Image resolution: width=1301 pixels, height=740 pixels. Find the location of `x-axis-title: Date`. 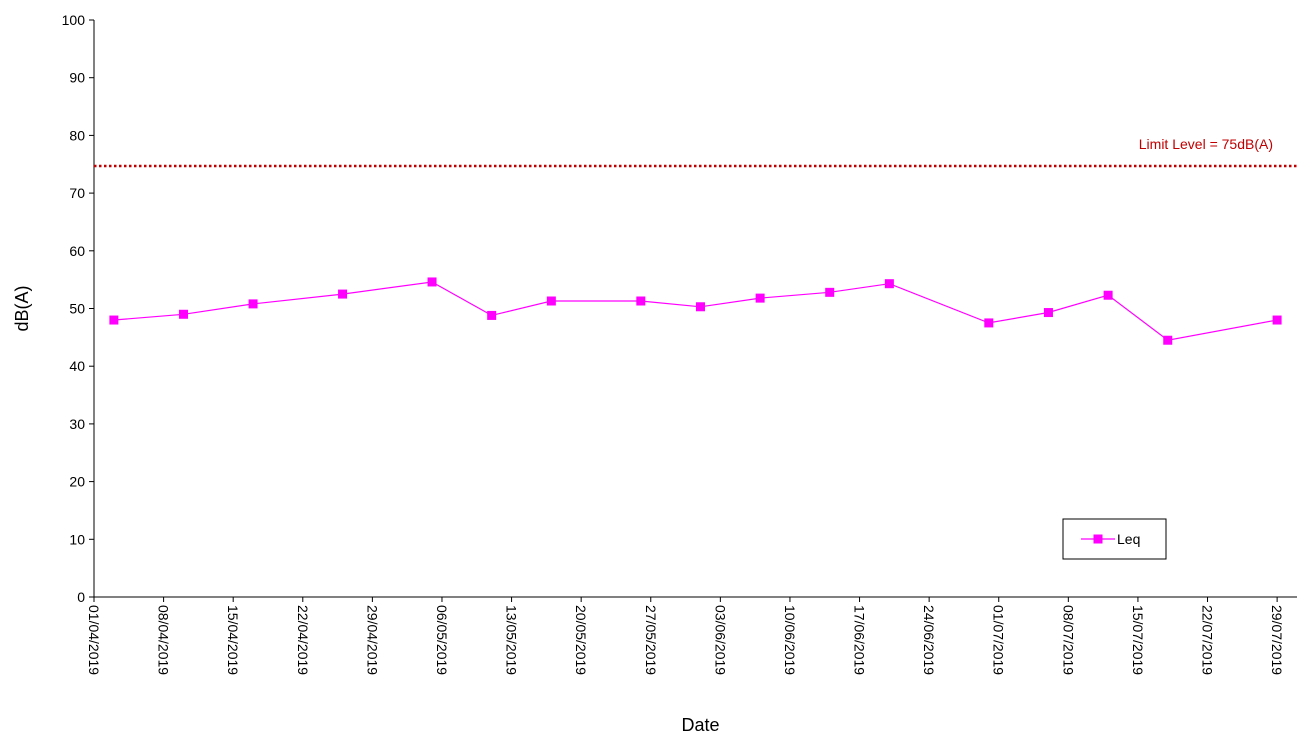

x-axis-title: Date is located at coordinates (700, 725).